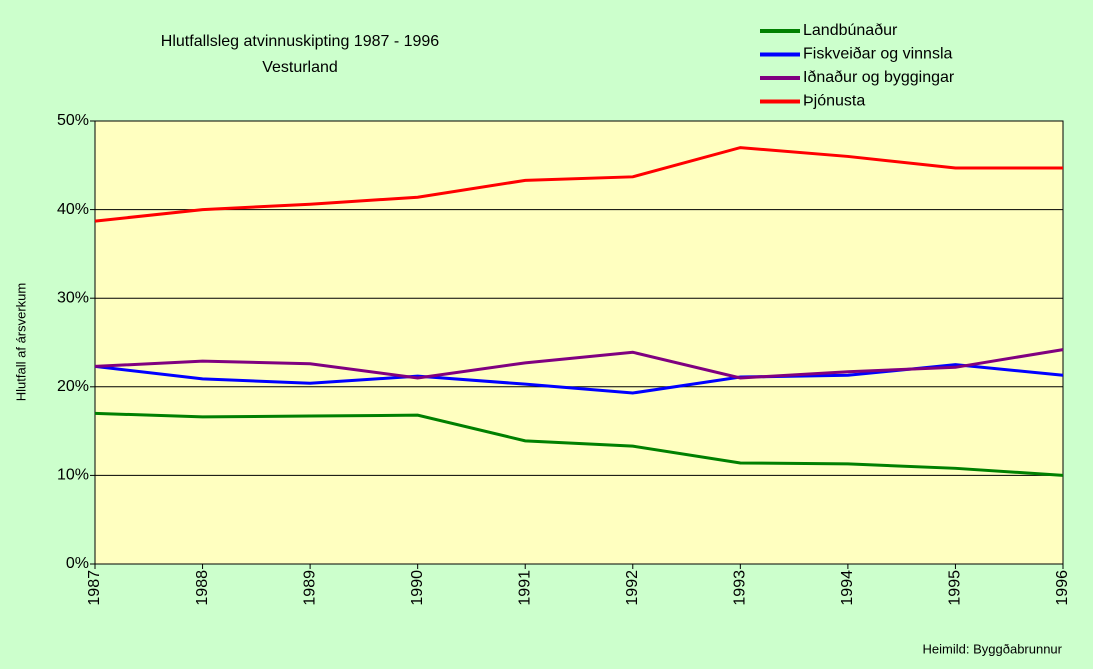 The height and width of the screenshot is (669, 1093). What do you see at coordinates (878, 54) in the screenshot?
I see `legend-label: Fiskveiðar og vinnsla` at bounding box center [878, 54].